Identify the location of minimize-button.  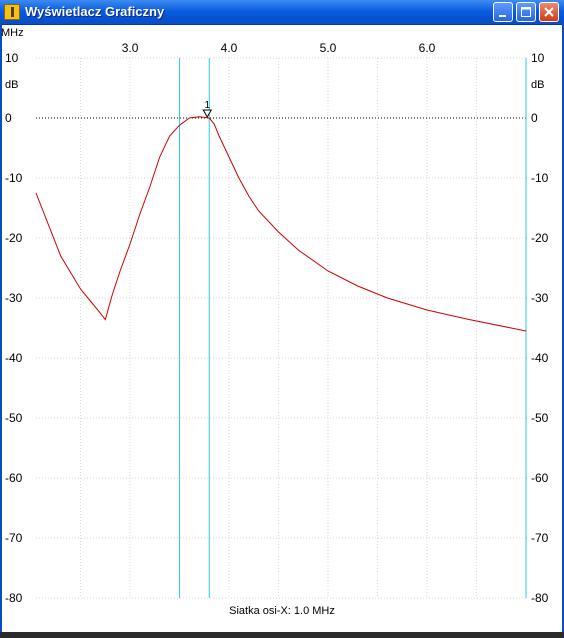
(503, 12).